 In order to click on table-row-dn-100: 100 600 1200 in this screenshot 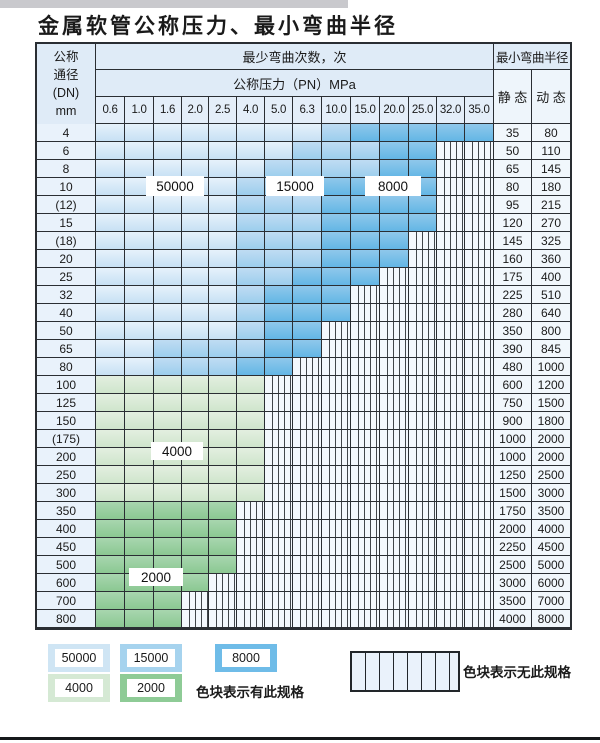, I will do `click(303, 385)`.